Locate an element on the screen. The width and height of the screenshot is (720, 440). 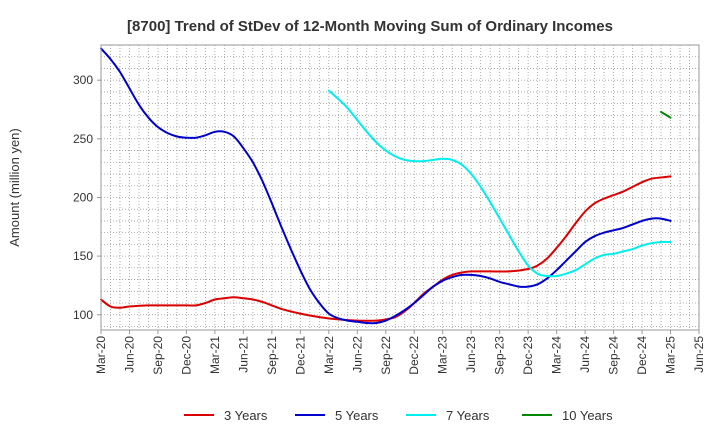
legend-label-3-years: 3 Years is located at coordinates (246, 415).